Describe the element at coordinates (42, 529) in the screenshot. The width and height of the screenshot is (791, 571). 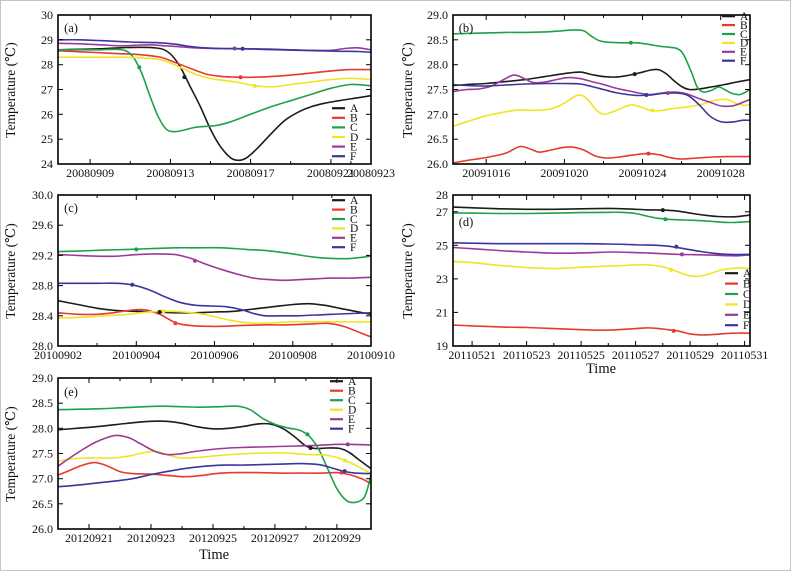
I see `y-tick-label: 26.0` at that location.